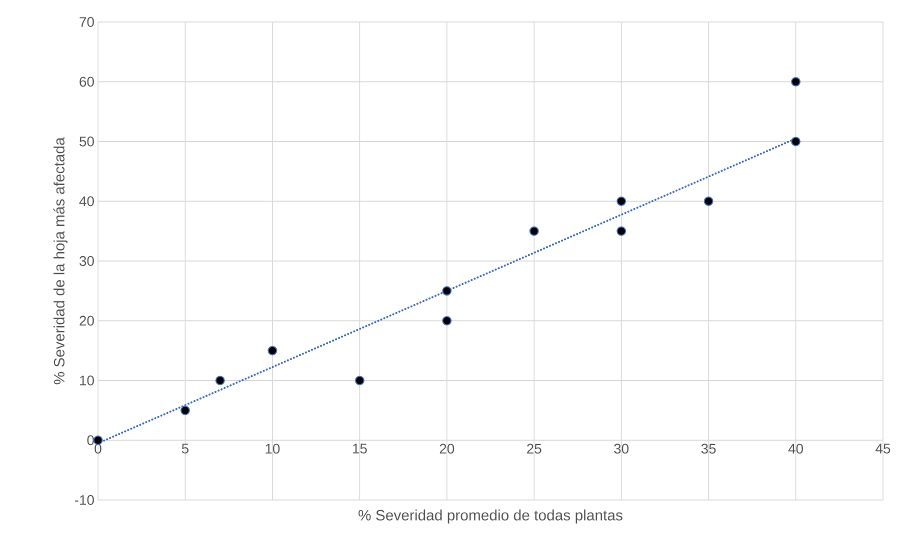 This screenshot has height=534, width=903. What do you see at coordinates (87, 141) in the screenshot?
I see `y-tick-label: 50` at bounding box center [87, 141].